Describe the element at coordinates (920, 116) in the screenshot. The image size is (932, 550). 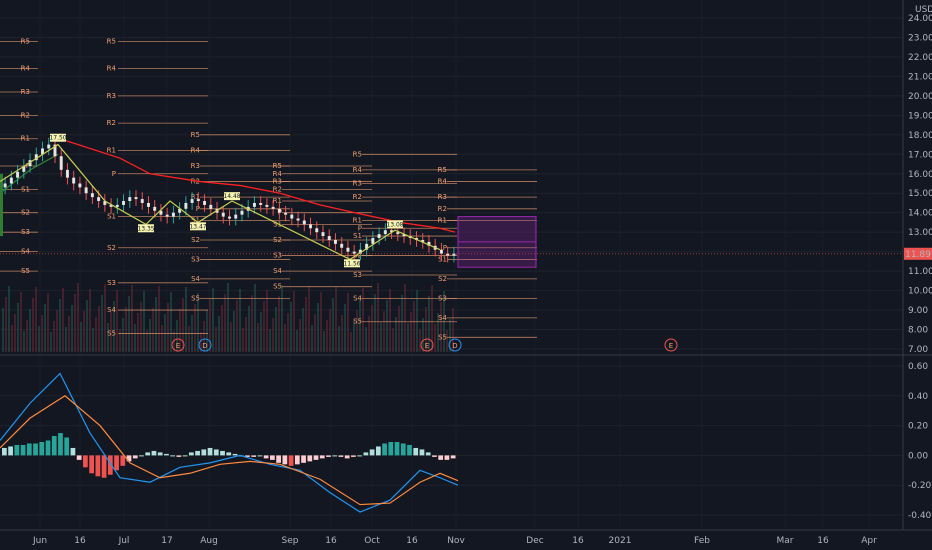
I see `price-tick-label: 19.00` at that location.